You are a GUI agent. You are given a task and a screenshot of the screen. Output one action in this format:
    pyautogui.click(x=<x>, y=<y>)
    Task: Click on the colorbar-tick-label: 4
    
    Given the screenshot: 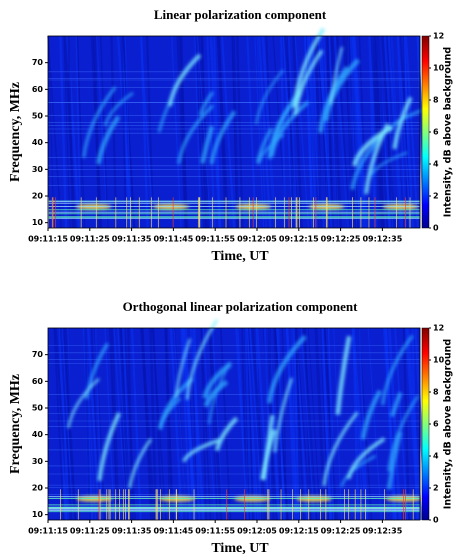 What is the action you would take?
    pyautogui.click(x=436, y=456)
    